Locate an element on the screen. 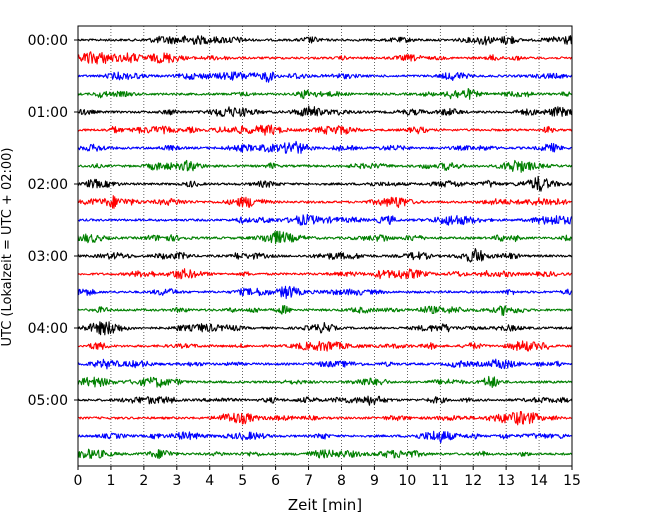 Image resolution: width=650 pixels, height=524 pixels. y-axis-label: UTC (Lokalzeit = UTC + 02:00) is located at coordinates (7, 247).